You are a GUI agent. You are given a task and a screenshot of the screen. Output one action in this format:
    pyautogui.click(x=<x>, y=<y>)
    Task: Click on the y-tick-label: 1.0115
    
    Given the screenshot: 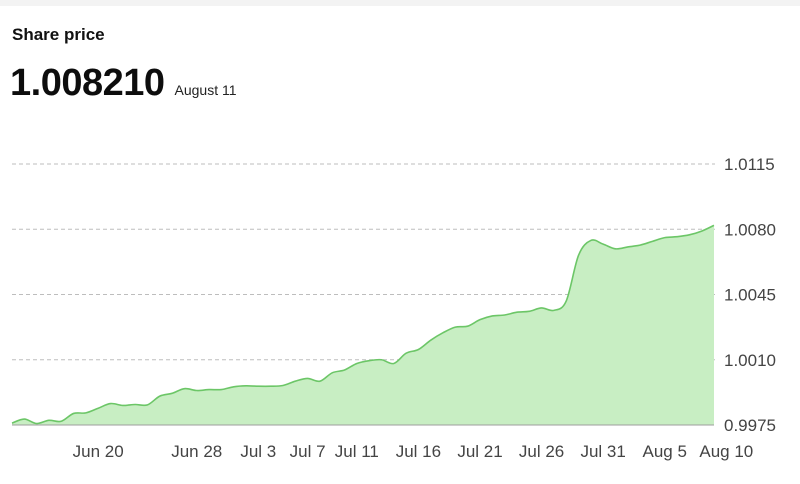 What is the action you would take?
    pyautogui.click(x=749, y=164)
    